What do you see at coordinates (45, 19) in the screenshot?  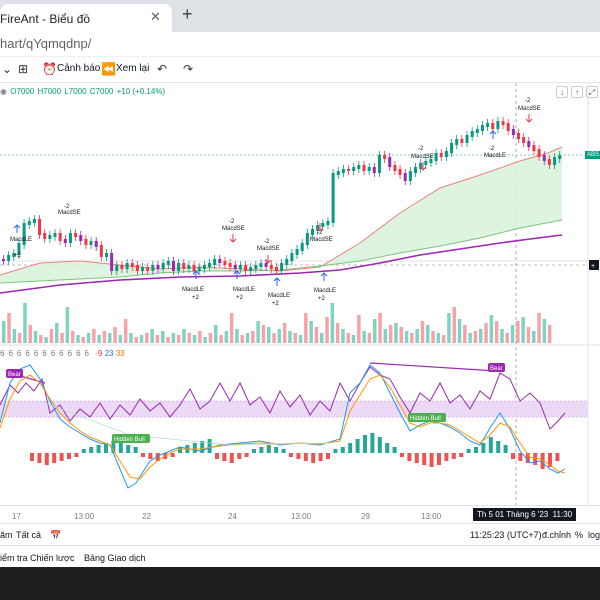 I see `tab-title: FireAnt - Biểu đồ` at bounding box center [45, 19].